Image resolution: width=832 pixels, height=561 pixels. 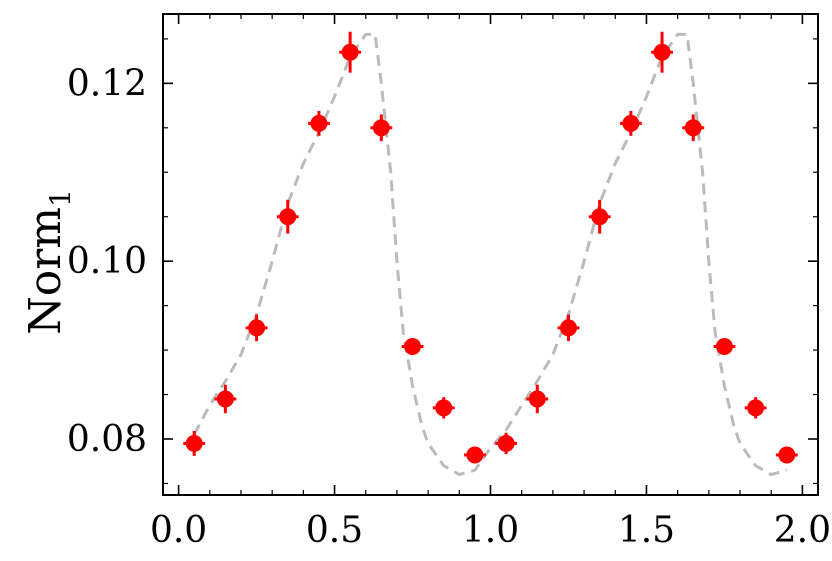 I want to click on x-tick-label: 1.0, so click(x=490, y=530).